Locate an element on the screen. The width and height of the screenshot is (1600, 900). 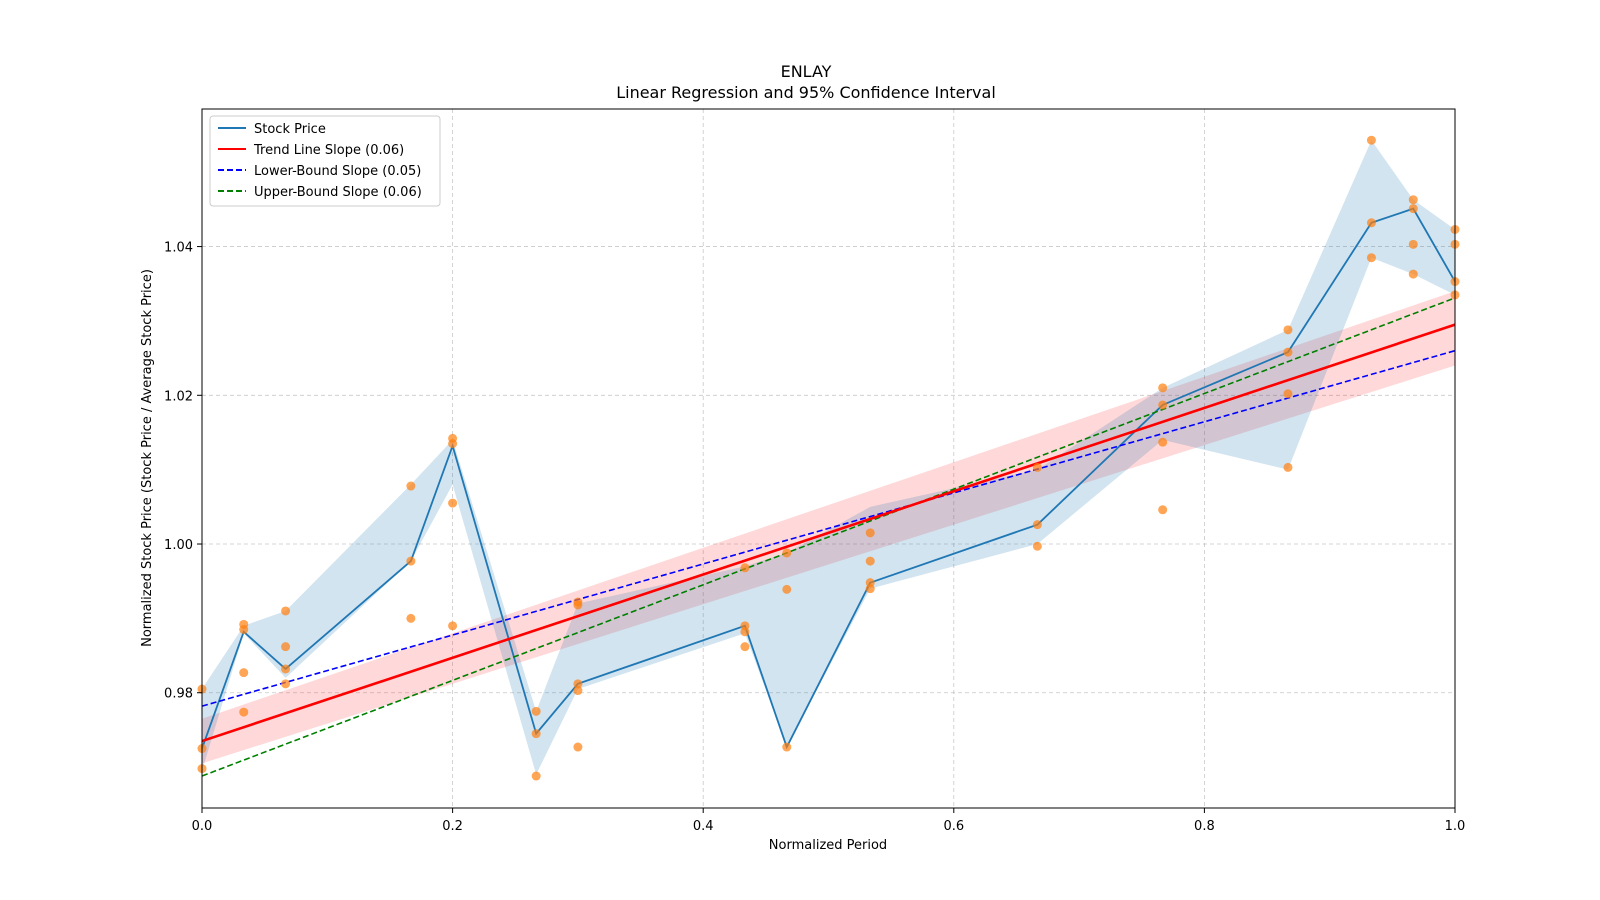
legend-stock-price-label: Stock Price is located at coordinates (290, 129).